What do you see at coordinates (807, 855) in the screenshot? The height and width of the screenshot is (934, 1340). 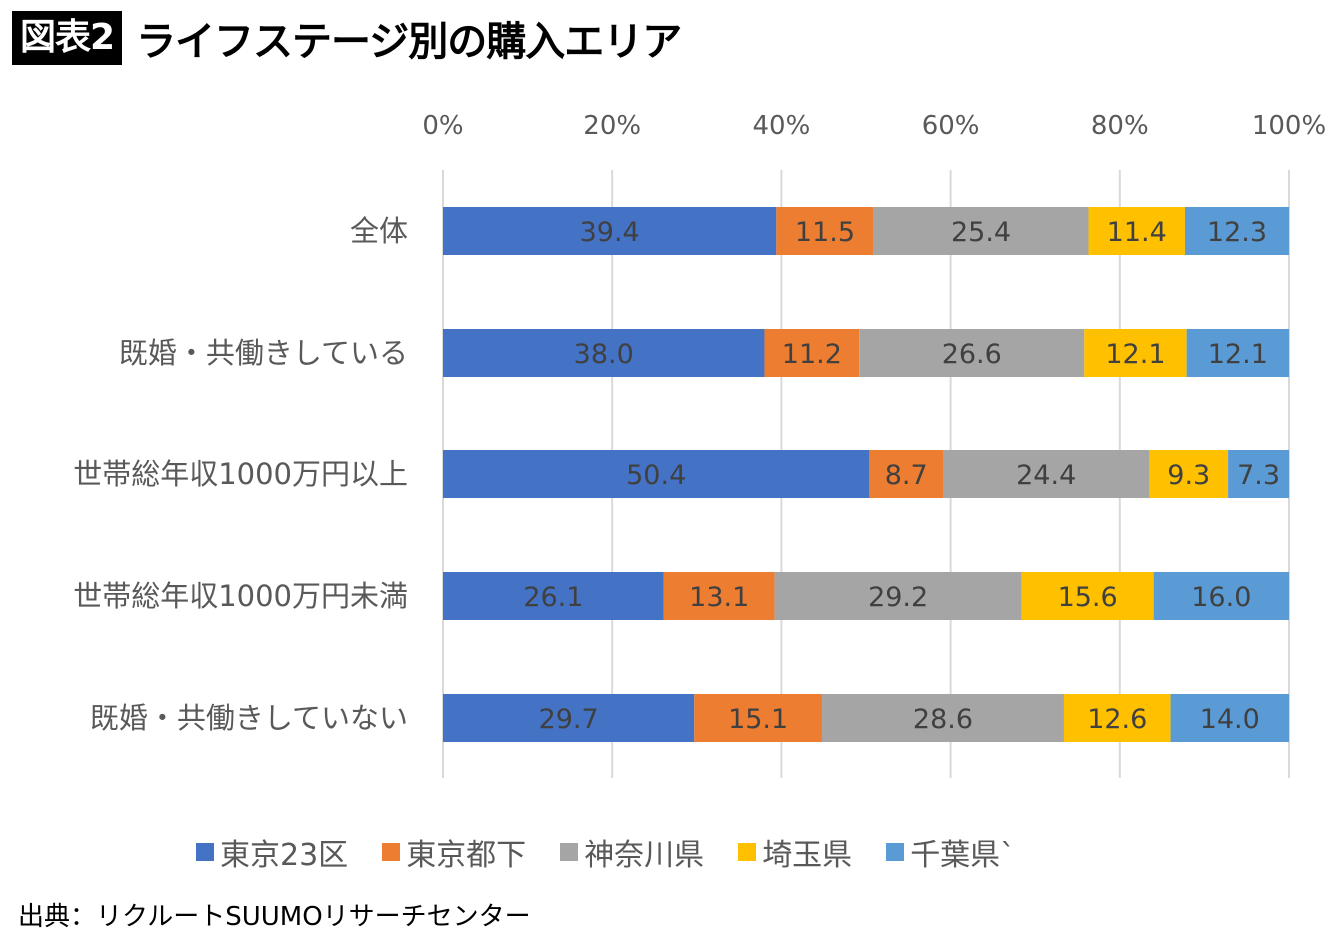 I see `legend-label: 埼玉県` at bounding box center [807, 855].